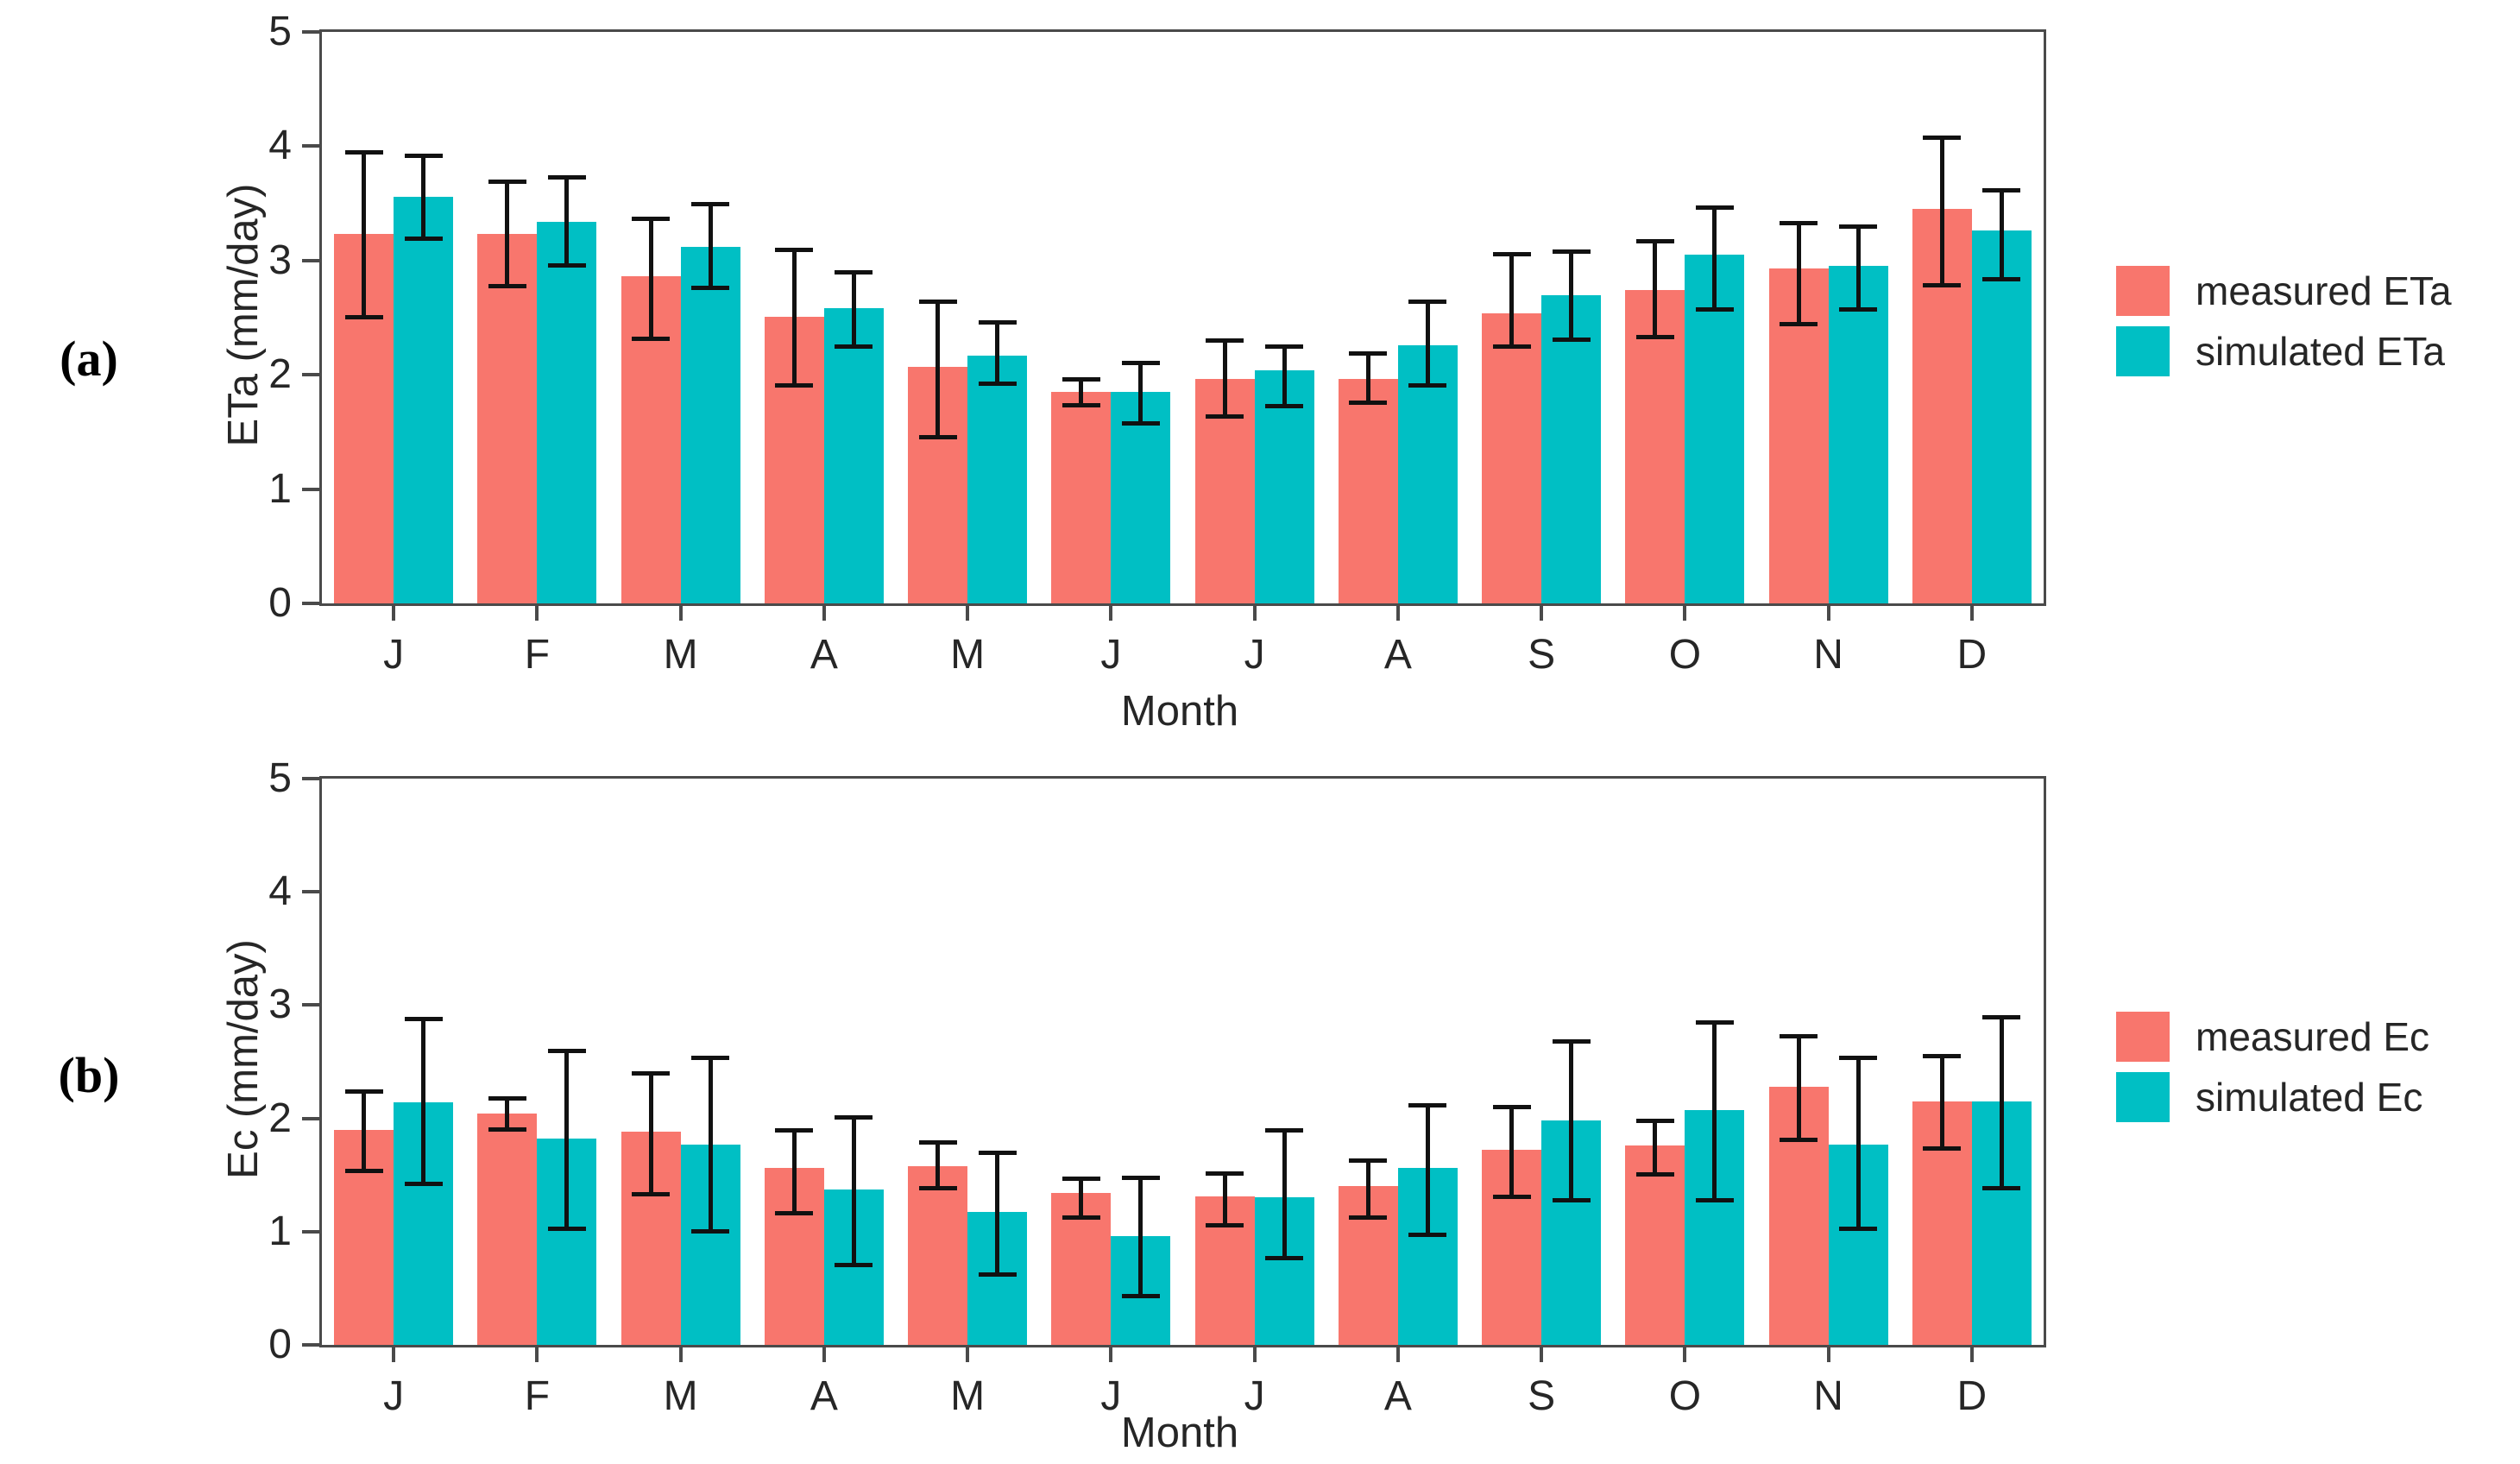 This screenshot has height=1464, width=2520. I want to click on x-tick-label-month: F, so click(537, 1396).